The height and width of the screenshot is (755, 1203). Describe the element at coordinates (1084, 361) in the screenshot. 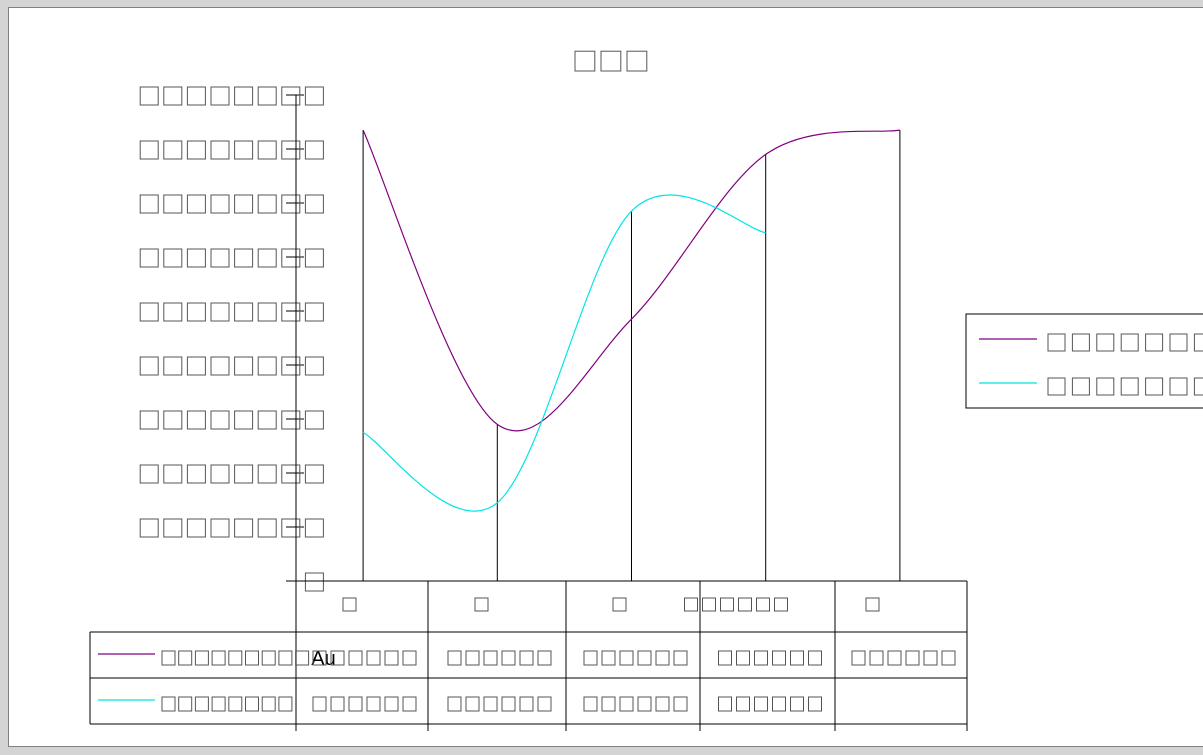

I see `legend-box` at that location.